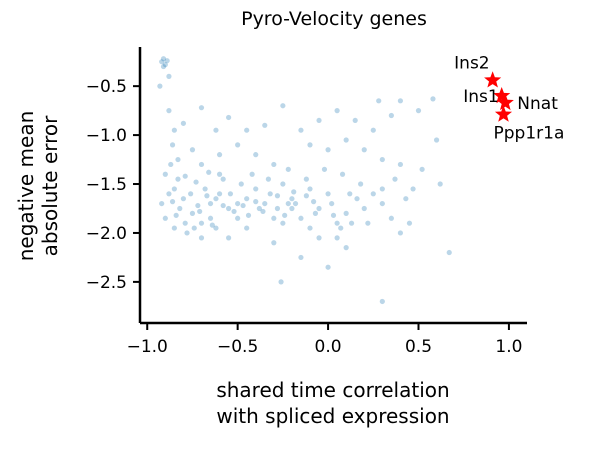 The height and width of the screenshot is (449, 591). I want to click on y-tick-label: −0.5, so click(106, 87).